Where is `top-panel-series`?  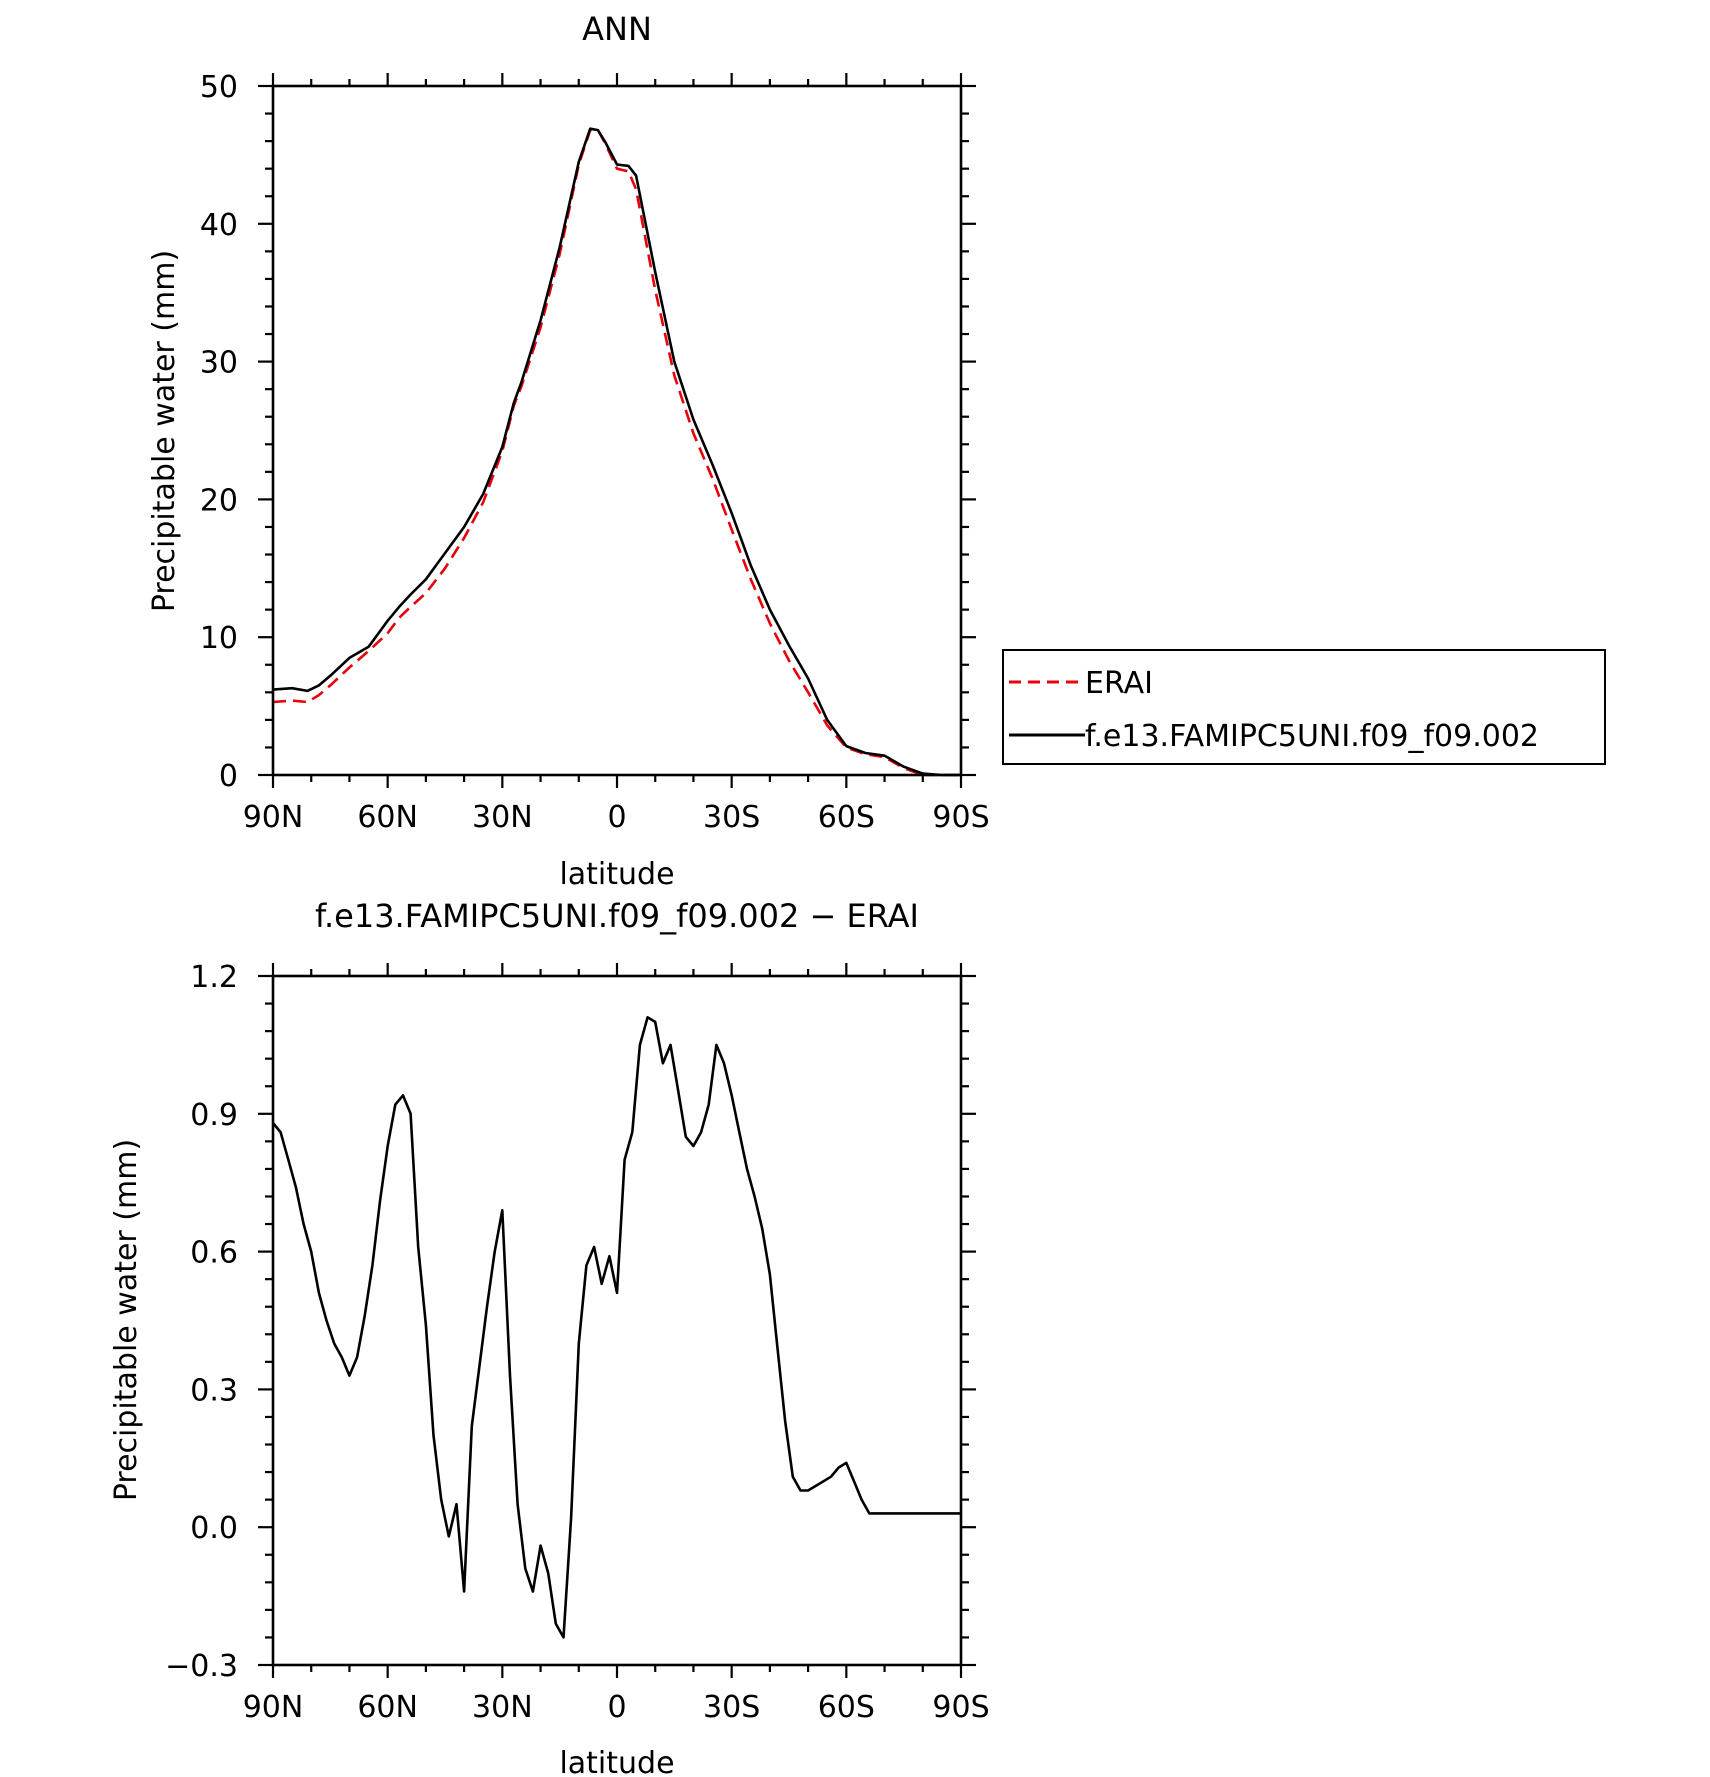 top-panel-series is located at coordinates (616, 452).